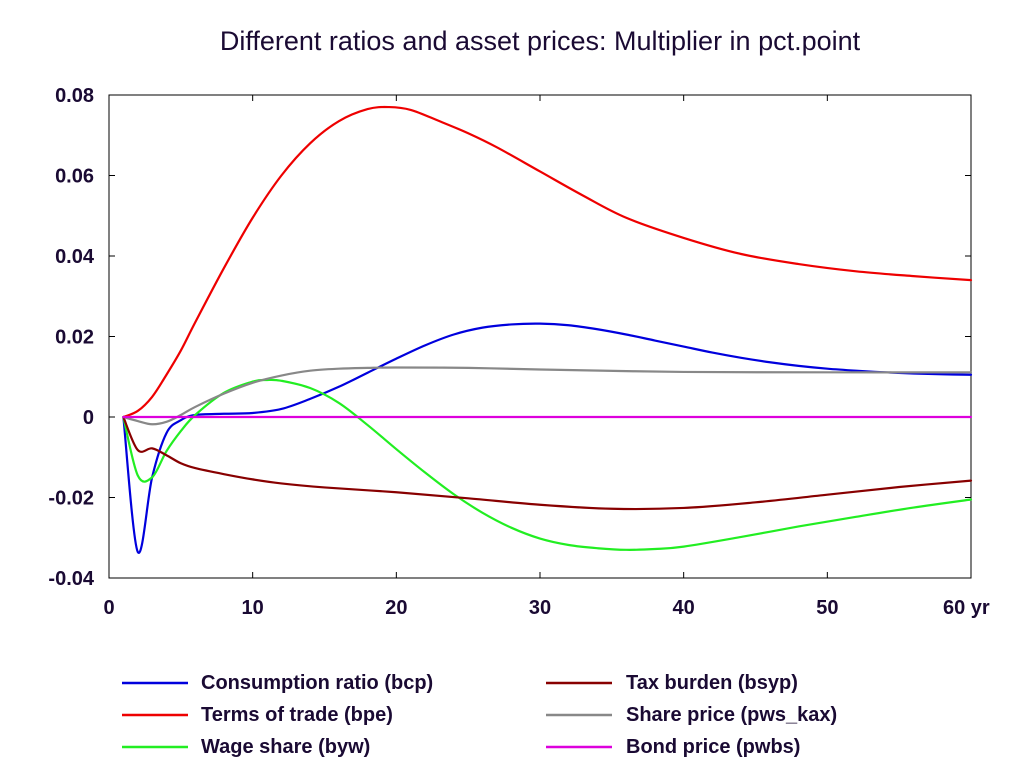  Describe the element at coordinates (253, 608) in the screenshot. I see `x-tick-label: 10` at that location.